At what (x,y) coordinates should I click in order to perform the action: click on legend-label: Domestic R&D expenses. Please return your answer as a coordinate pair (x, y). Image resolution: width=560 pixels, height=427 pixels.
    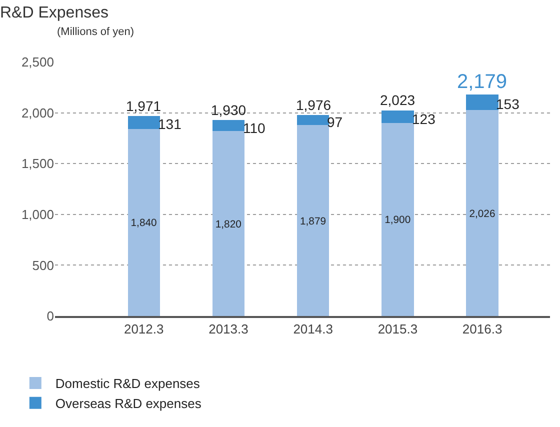
    Looking at the image, I should click on (127, 384).